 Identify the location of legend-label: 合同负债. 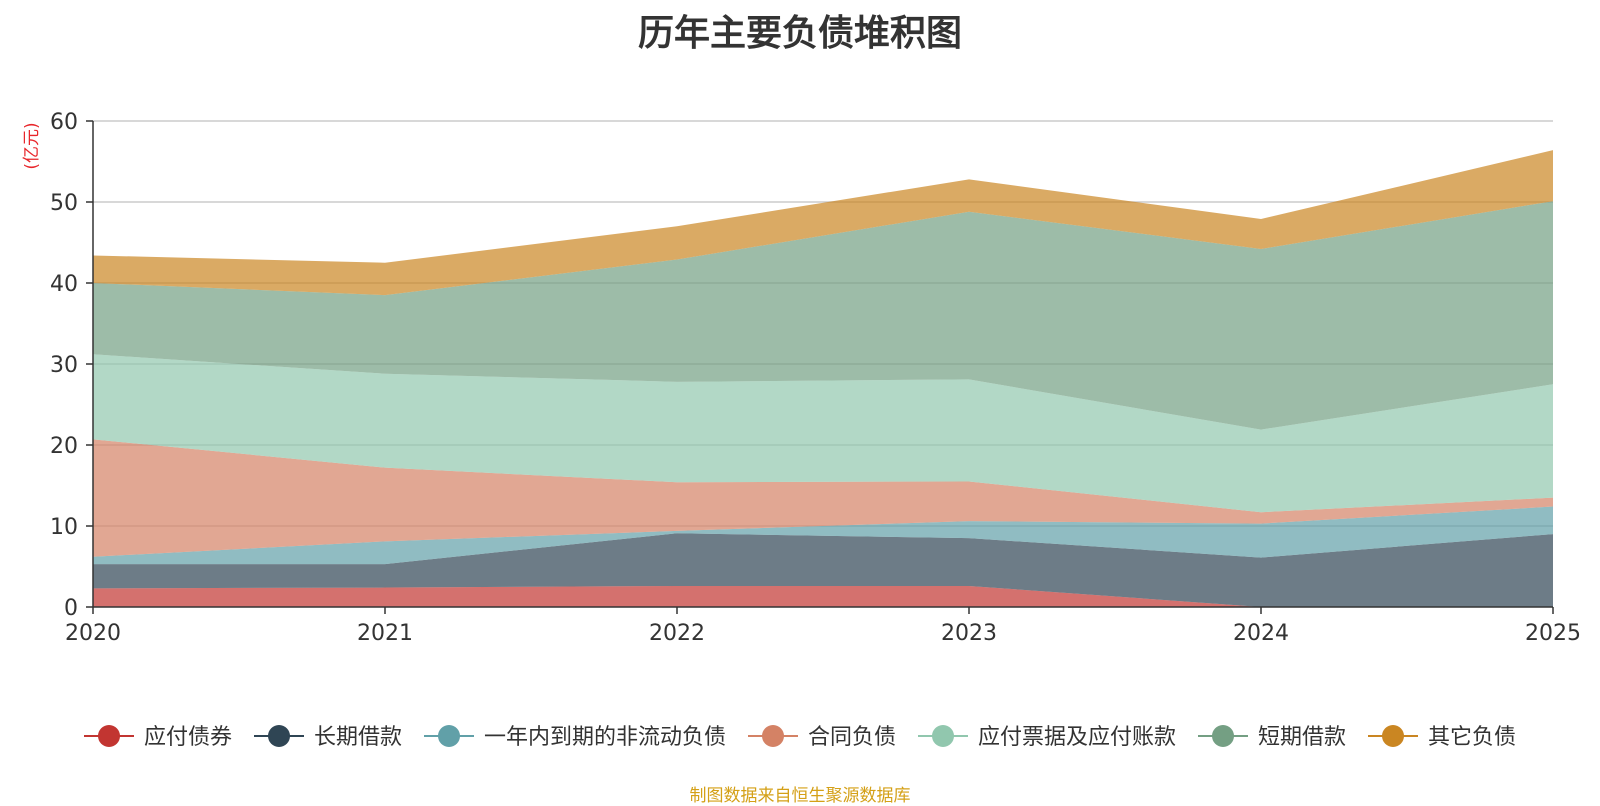
(852, 737).